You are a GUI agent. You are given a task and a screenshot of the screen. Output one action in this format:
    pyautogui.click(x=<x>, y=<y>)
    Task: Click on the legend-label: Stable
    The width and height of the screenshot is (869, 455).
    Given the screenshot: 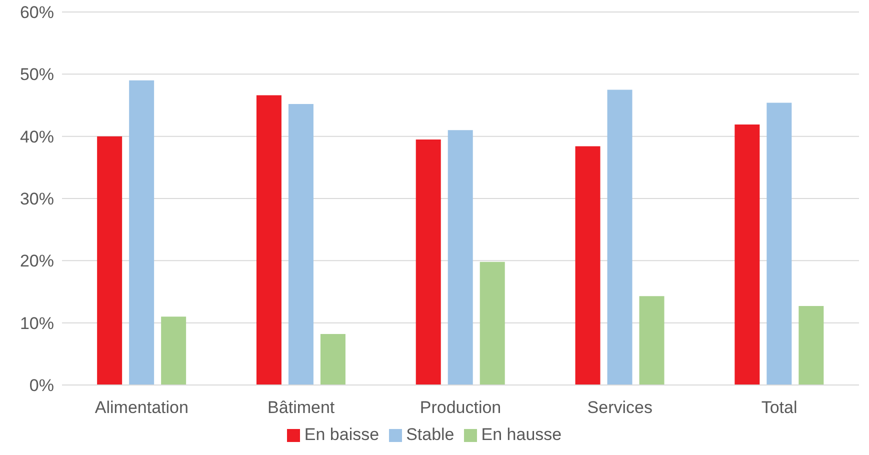 What is the action you would take?
    pyautogui.click(x=430, y=434)
    